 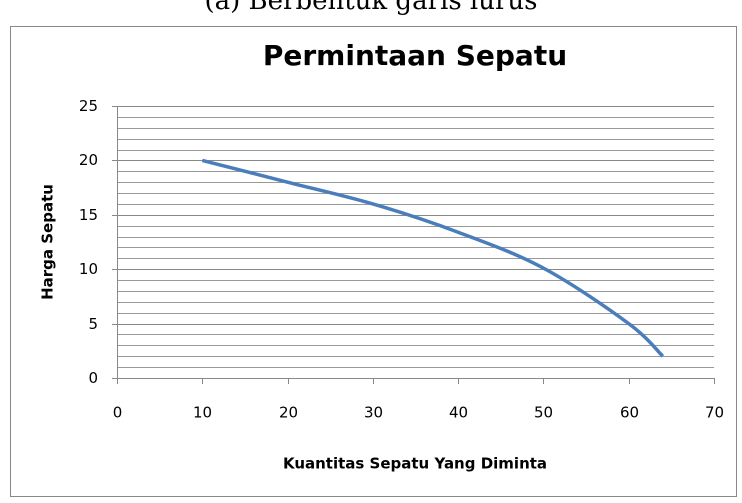 What do you see at coordinates (202, 413) in the screenshot?
I see `x-tick-label: 10` at bounding box center [202, 413].